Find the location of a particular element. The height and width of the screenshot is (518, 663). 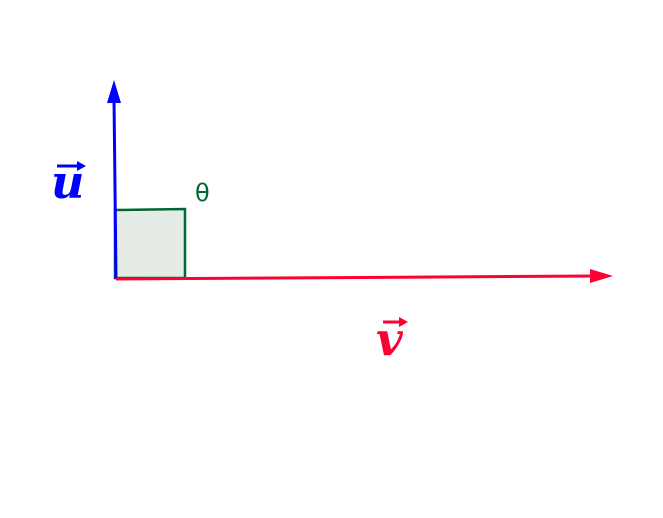

vector-v-line is located at coordinates (355, 277).